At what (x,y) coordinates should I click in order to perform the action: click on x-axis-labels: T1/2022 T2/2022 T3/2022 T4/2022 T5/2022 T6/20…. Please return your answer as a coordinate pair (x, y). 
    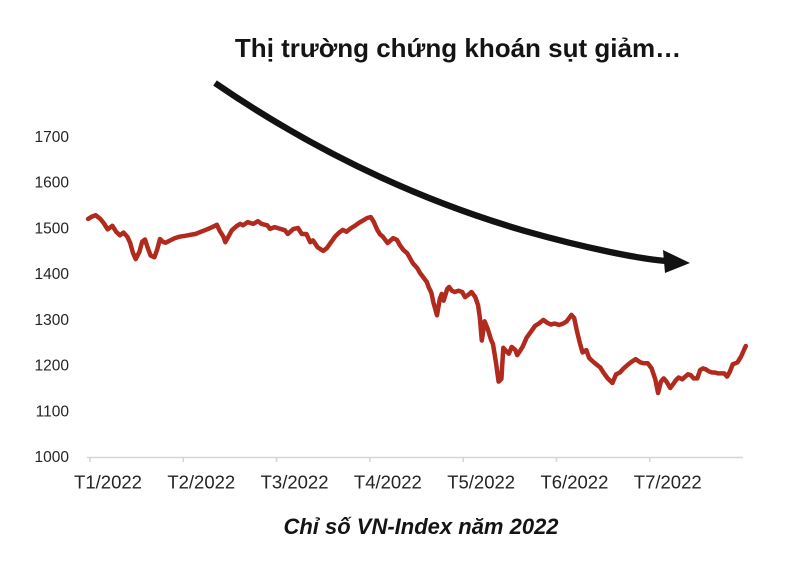
    Looking at the image, I should click on (388, 482).